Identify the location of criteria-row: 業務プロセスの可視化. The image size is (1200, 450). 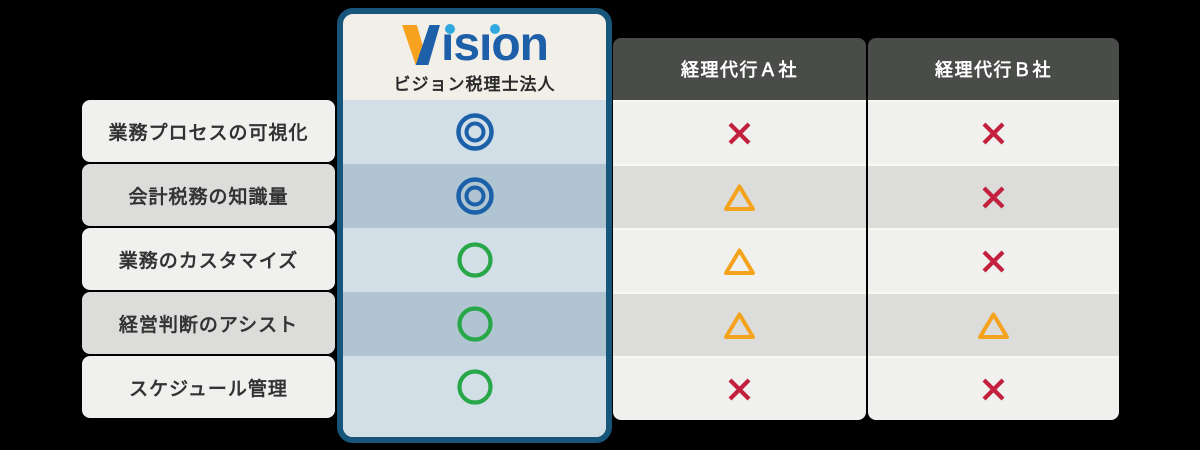
(208, 131).